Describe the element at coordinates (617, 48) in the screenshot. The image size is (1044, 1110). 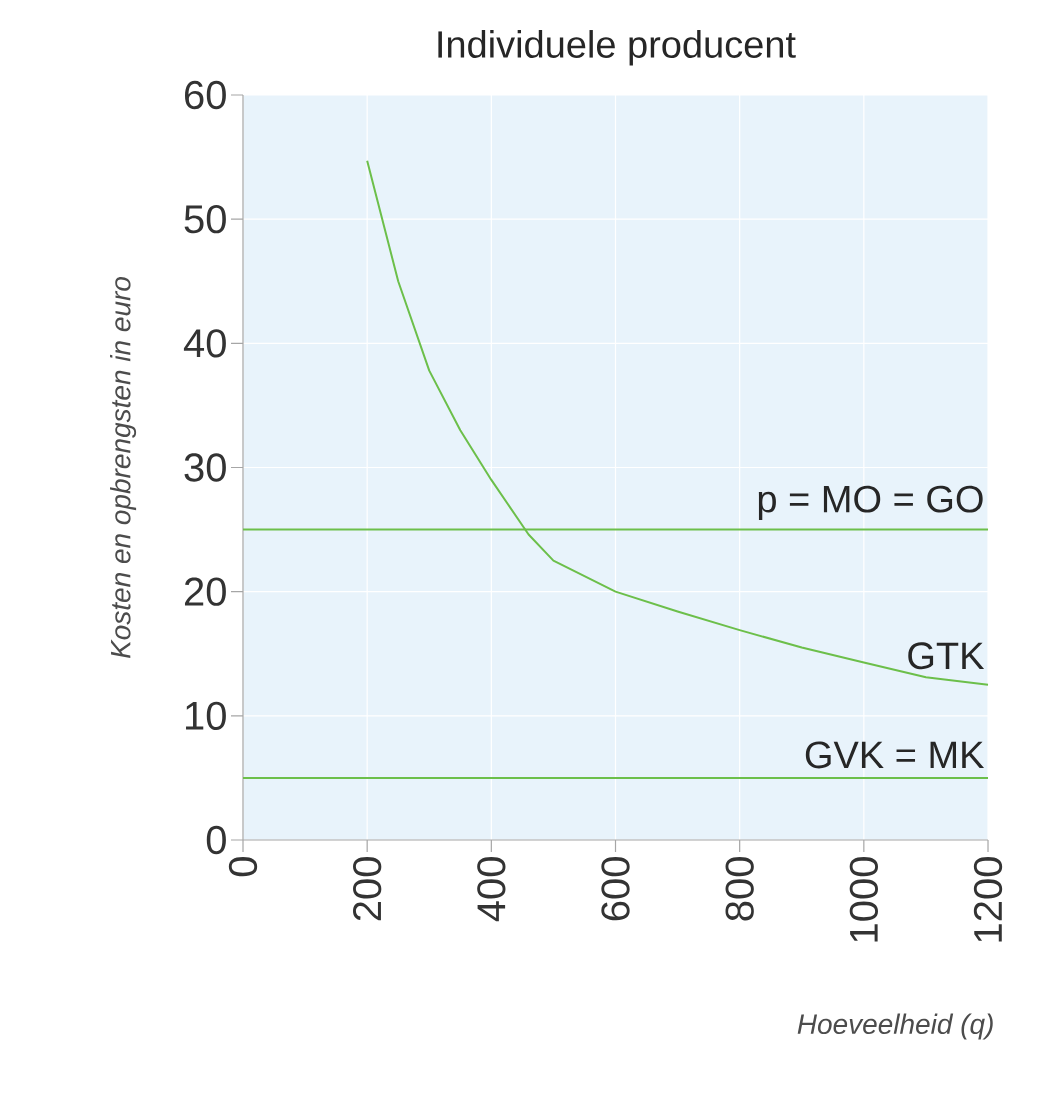
I see `chart-title: Individuele producent` at that location.